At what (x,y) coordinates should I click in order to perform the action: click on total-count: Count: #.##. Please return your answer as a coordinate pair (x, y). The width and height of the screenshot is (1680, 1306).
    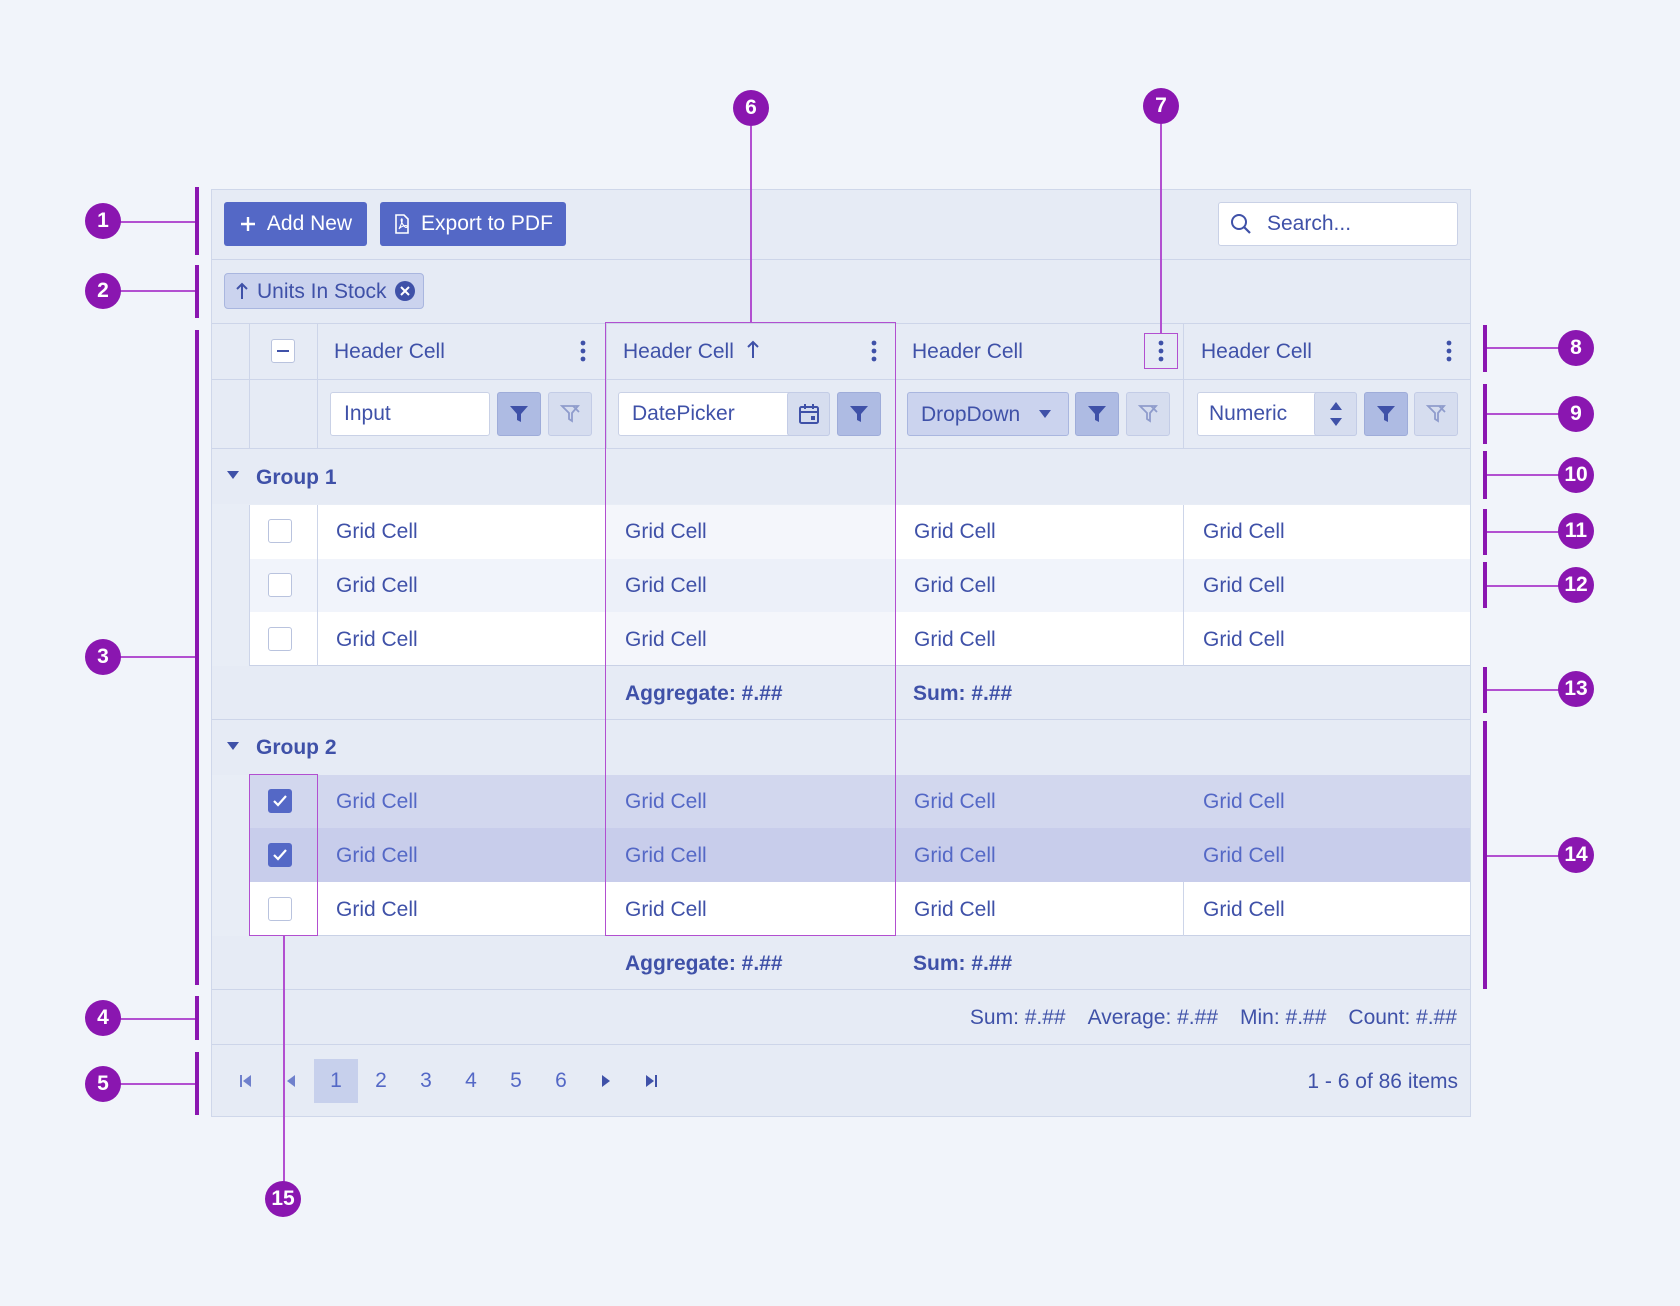
    Looking at the image, I should click on (1402, 1017).